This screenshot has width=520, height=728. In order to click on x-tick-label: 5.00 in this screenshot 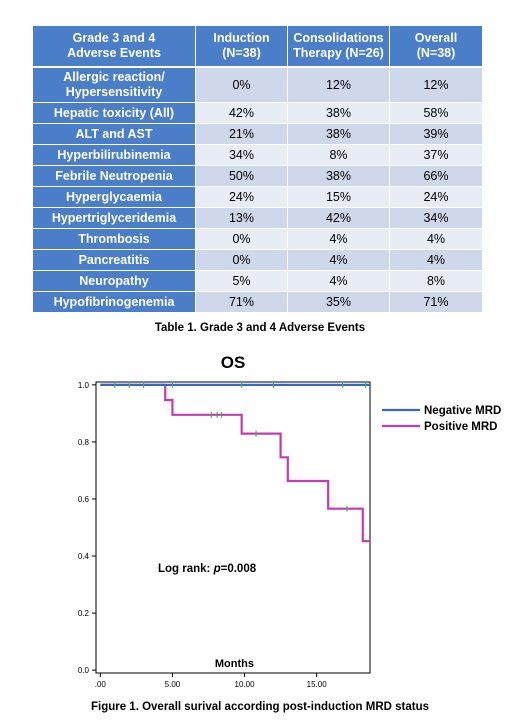, I will do `click(173, 684)`.